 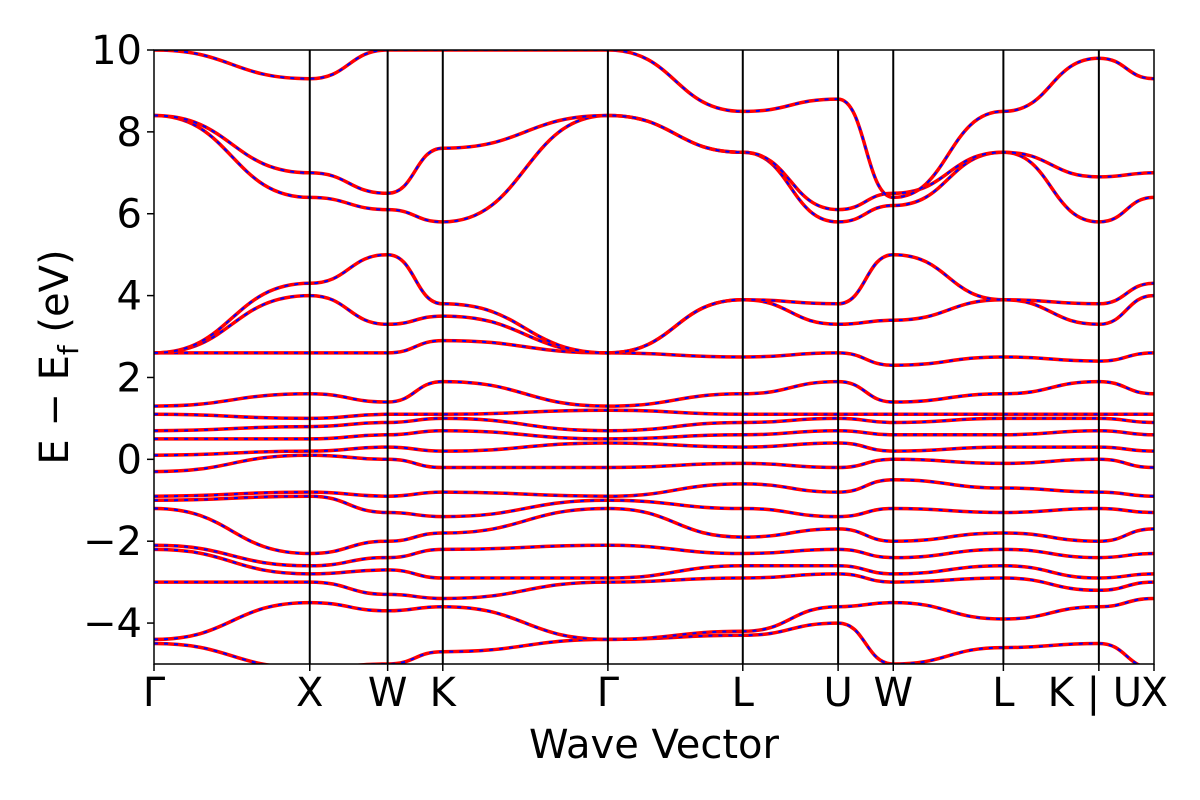 I want to click on y-tick-label-6: 8, so click(x=129, y=133).